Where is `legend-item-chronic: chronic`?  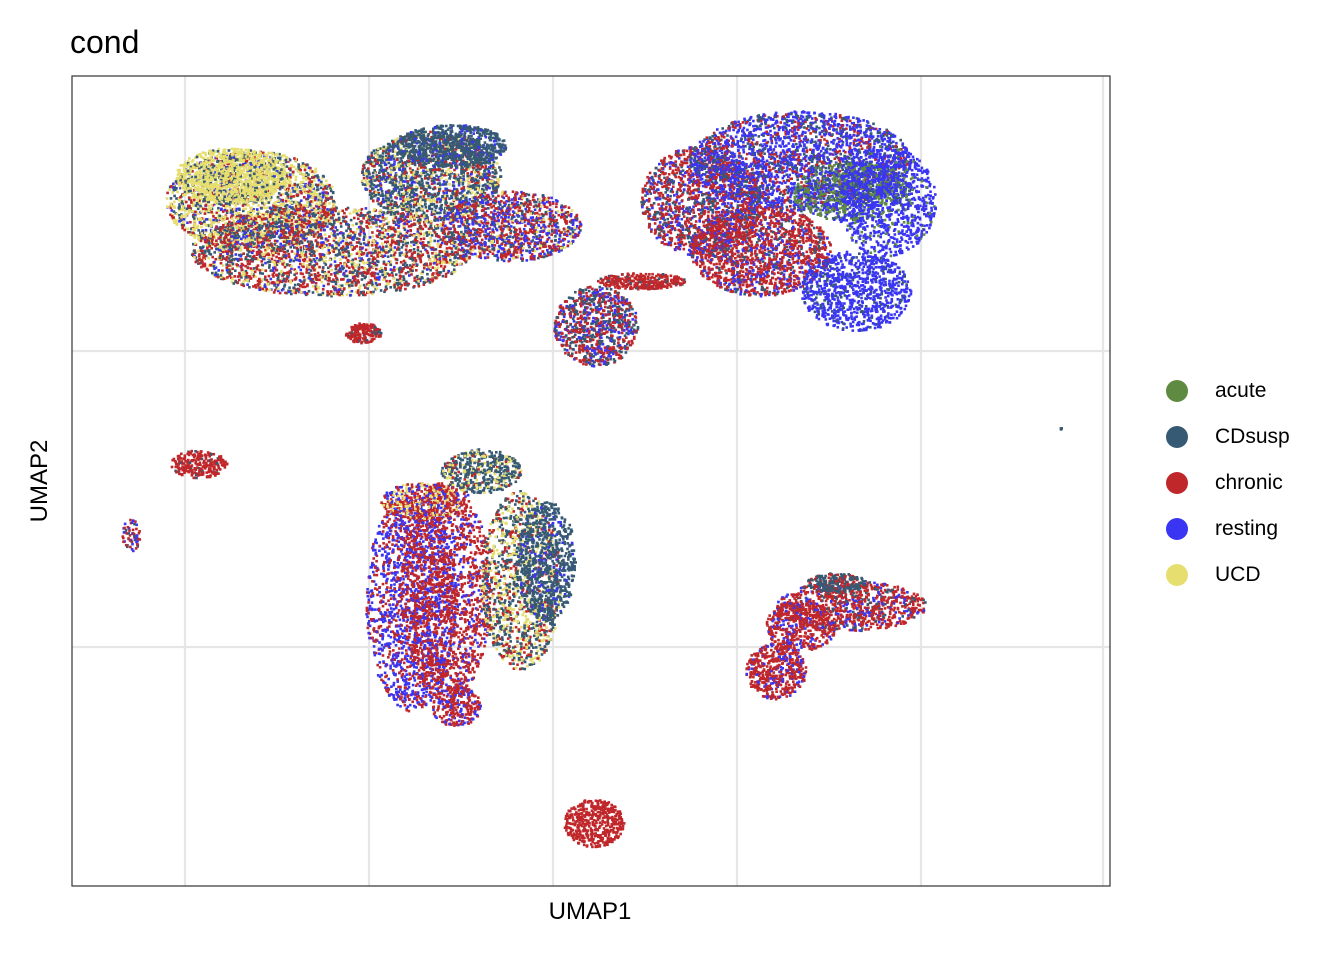
legend-item-chronic: chronic is located at coordinates (1224, 483).